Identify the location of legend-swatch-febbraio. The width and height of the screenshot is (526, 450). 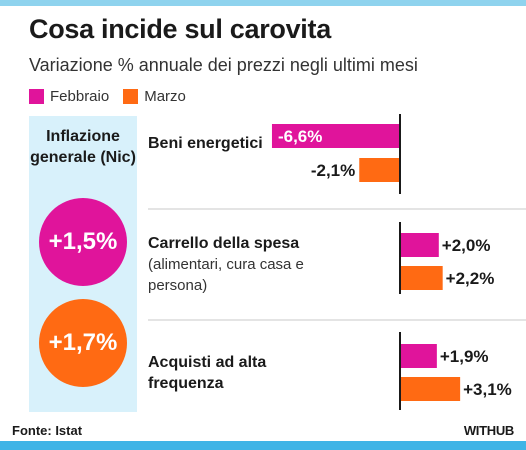
(36, 96).